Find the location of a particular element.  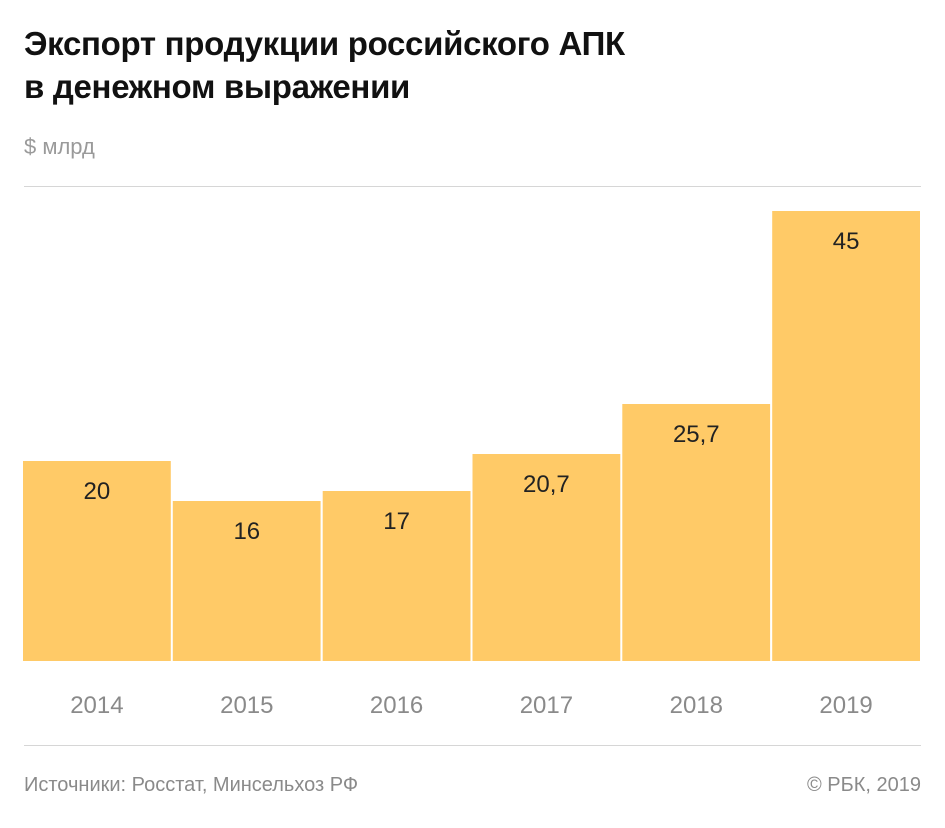

bar-2018 is located at coordinates (696, 532).